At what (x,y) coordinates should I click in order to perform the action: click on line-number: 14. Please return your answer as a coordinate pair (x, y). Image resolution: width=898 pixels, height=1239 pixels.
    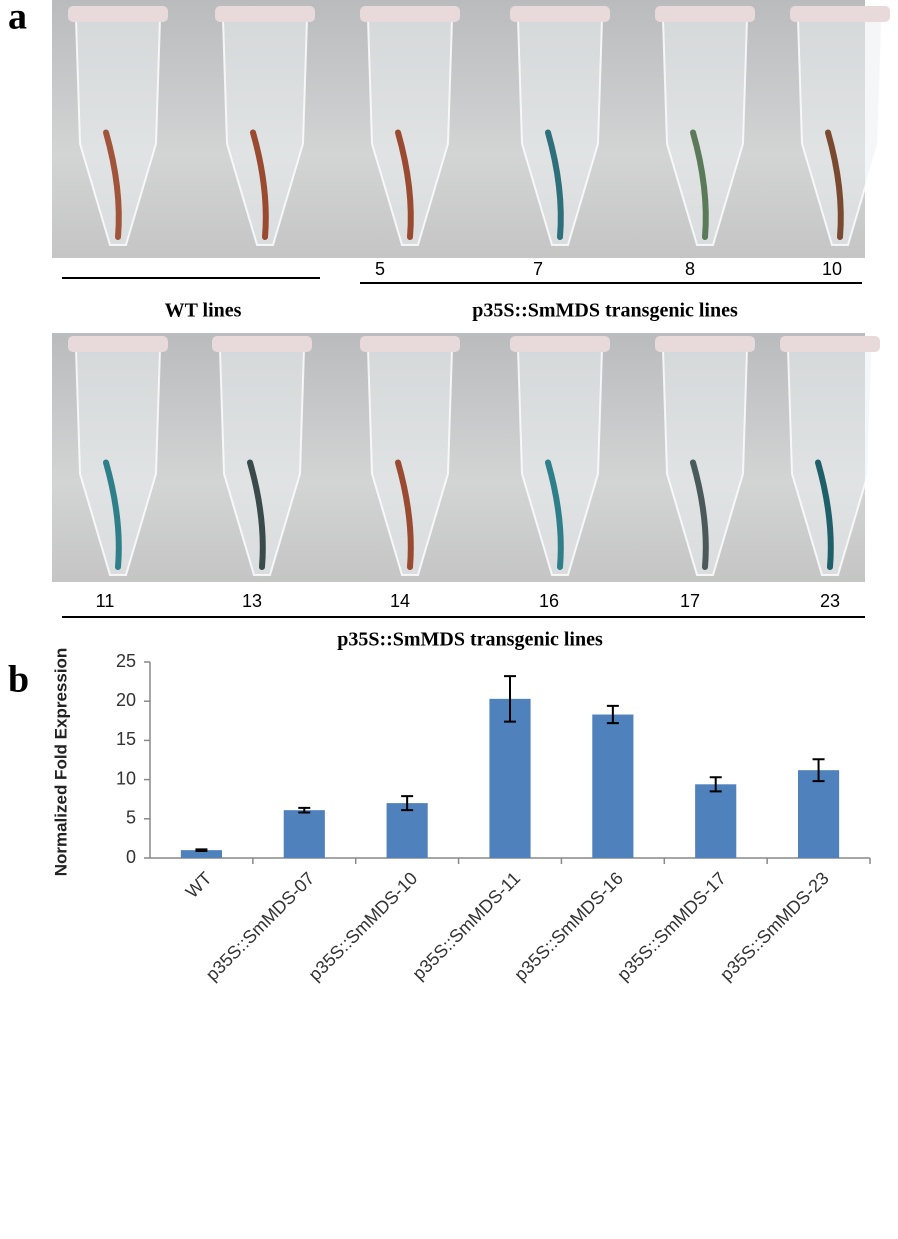
    Looking at the image, I should click on (400, 601).